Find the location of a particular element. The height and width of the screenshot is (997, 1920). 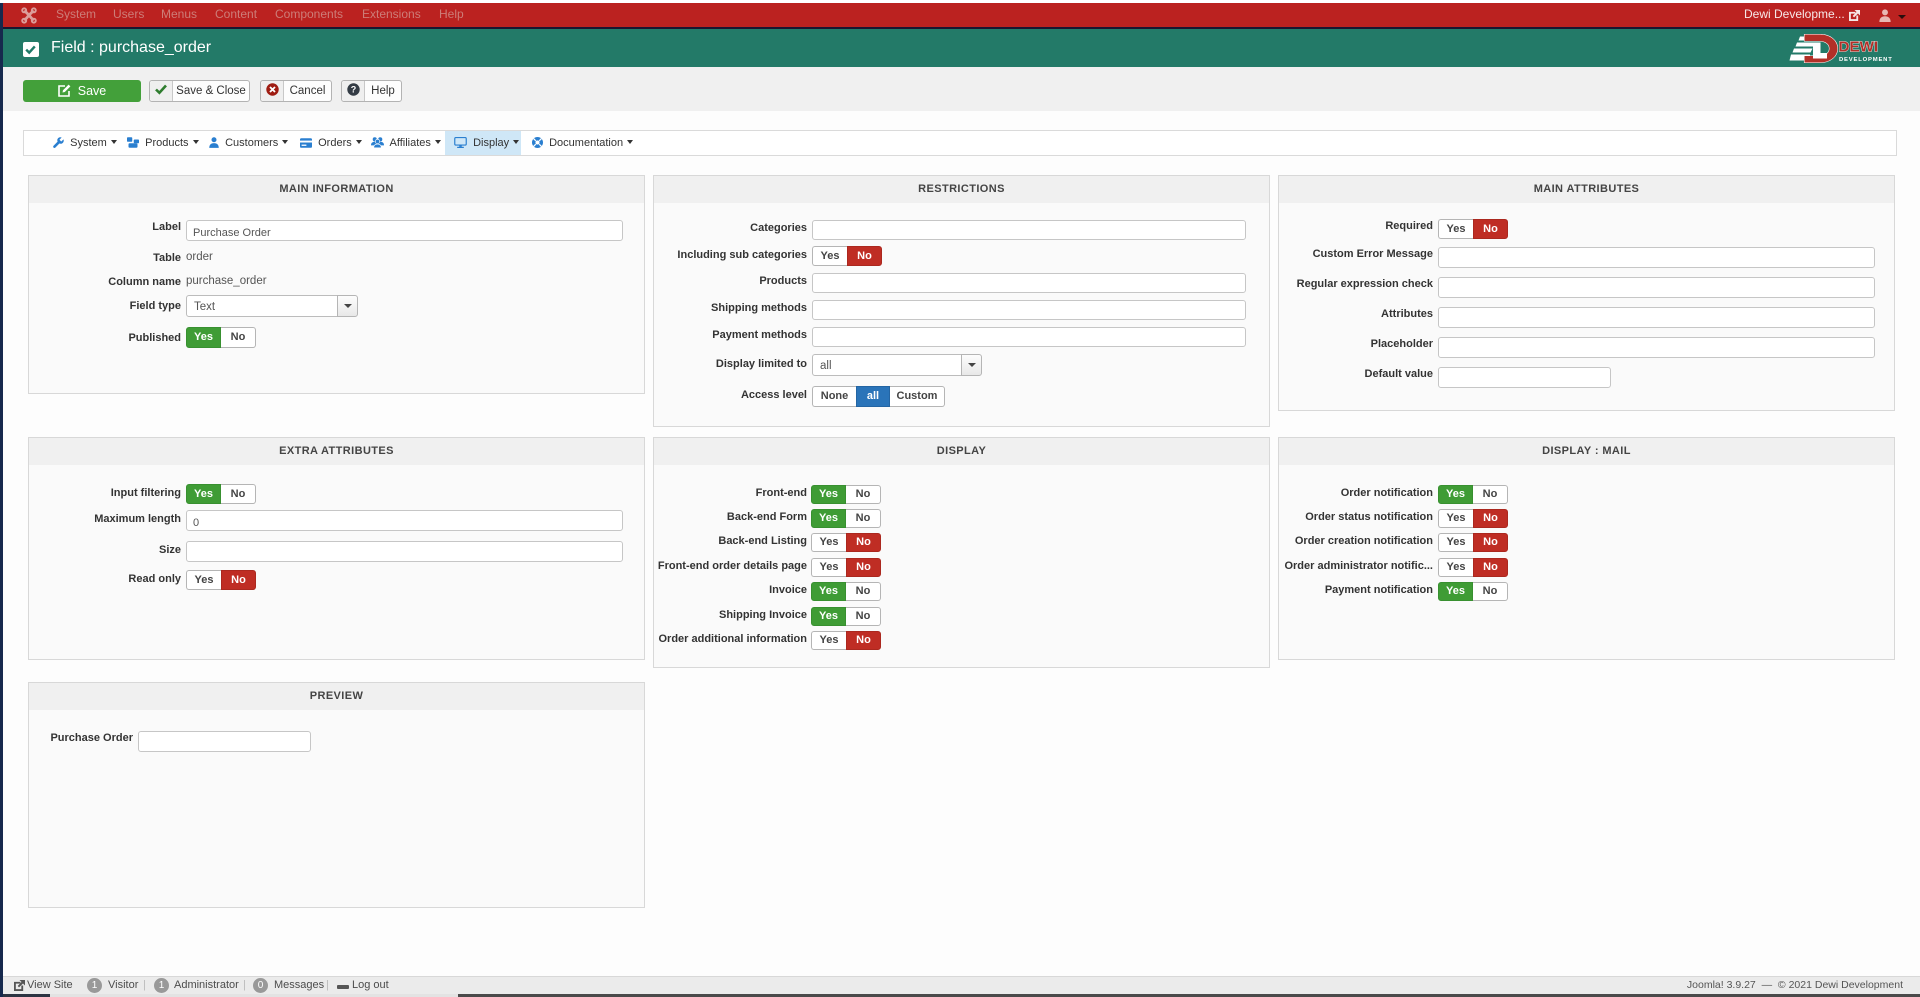

svg-text: DEVELOPMENT is located at coordinates (1866, 60).